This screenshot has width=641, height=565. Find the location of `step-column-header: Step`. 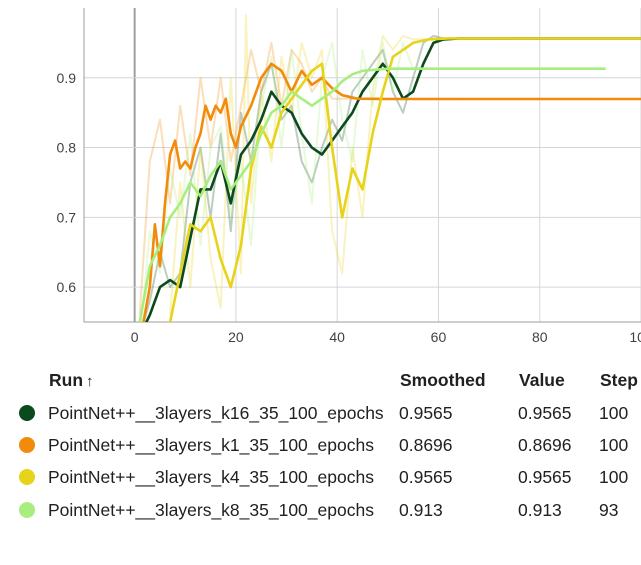

step-column-header: Step is located at coordinates (619, 380).